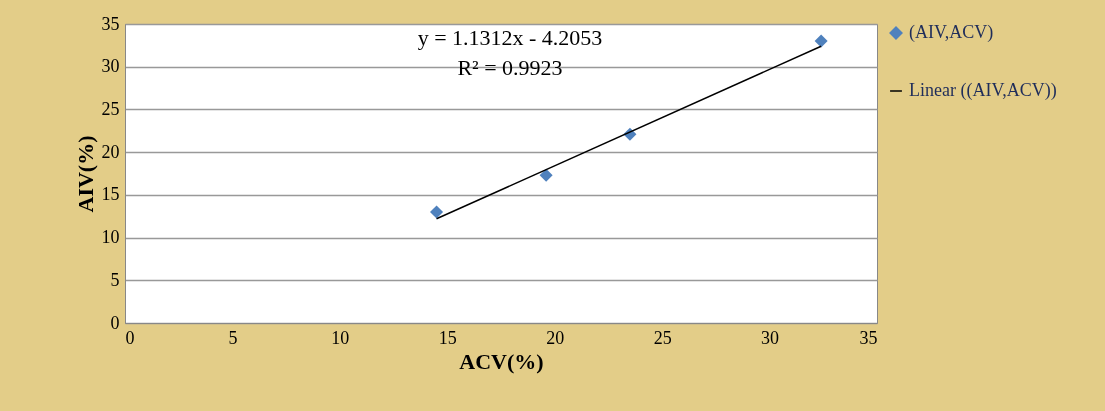 The height and width of the screenshot is (411, 1105). Describe the element at coordinates (501, 361) in the screenshot. I see `x-axis-title: ACV(%)` at that location.